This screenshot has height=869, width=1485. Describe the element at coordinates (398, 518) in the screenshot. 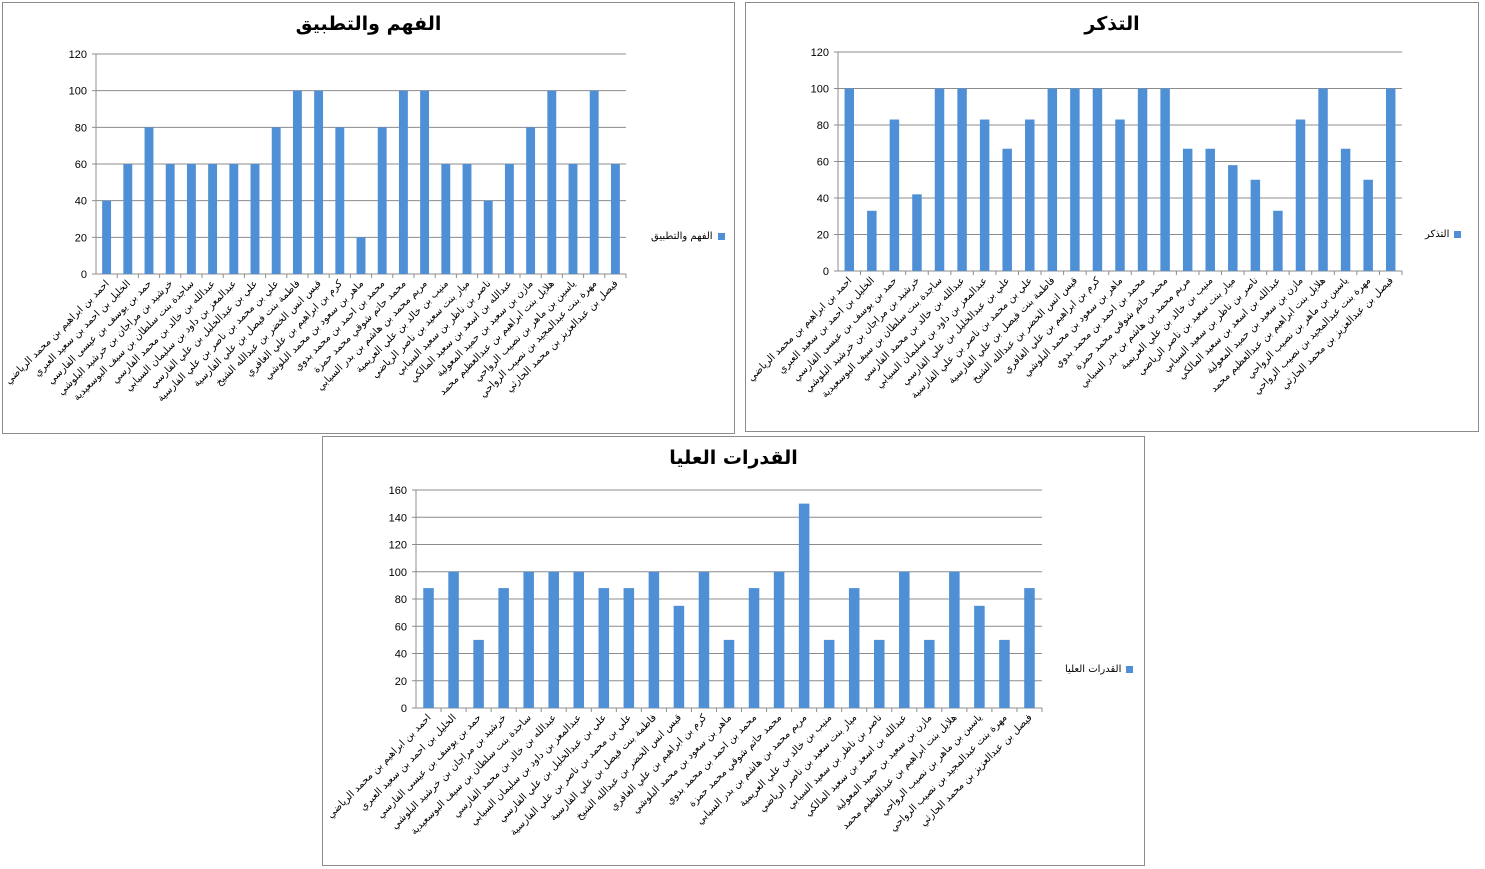

I see `y-tick-label: 140` at that location.